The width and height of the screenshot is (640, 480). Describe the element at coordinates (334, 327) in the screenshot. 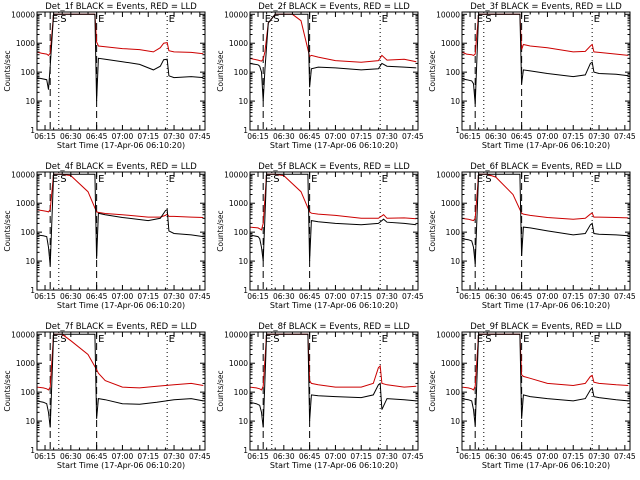

I see `panel-title: Det_8f BLACK = Events, RED = LLD` at that location.